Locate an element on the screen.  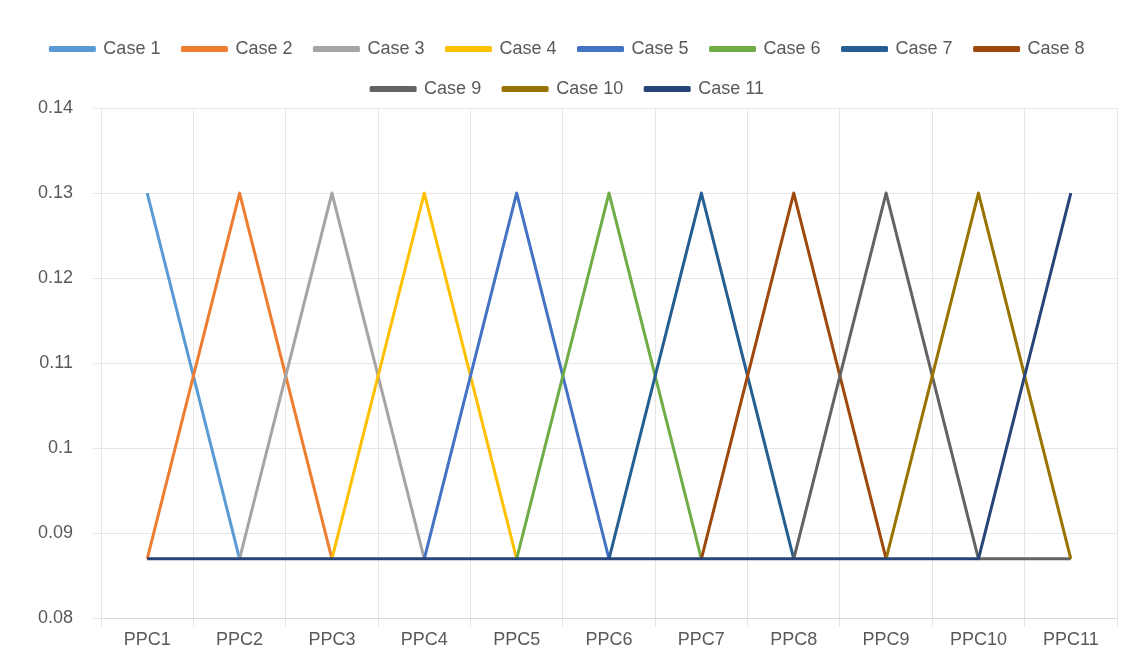
x-tick-label: PPC10 is located at coordinates (978, 639).